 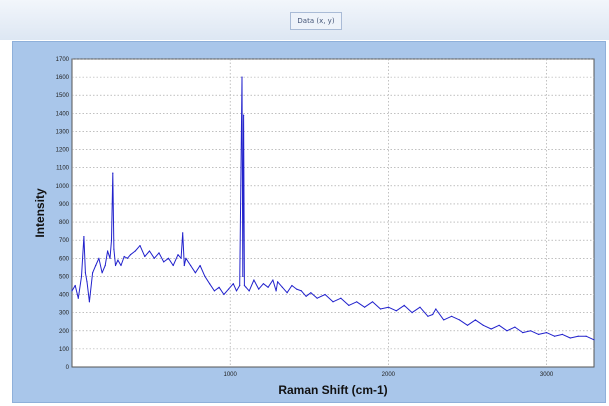 I want to click on y-tick-label: 1000, so click(x=63, y=187).